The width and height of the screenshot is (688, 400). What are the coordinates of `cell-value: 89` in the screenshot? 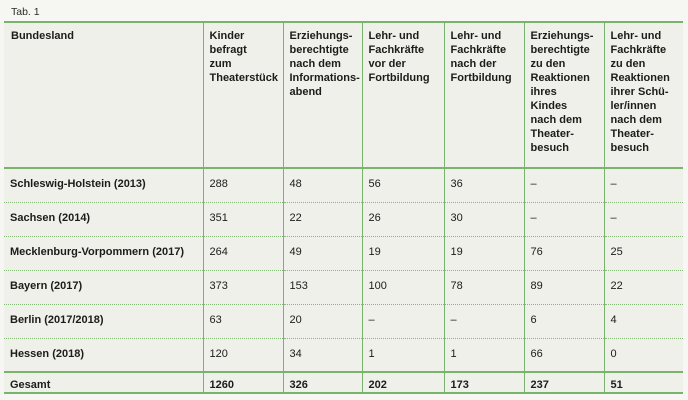 It's located at (563, 287).